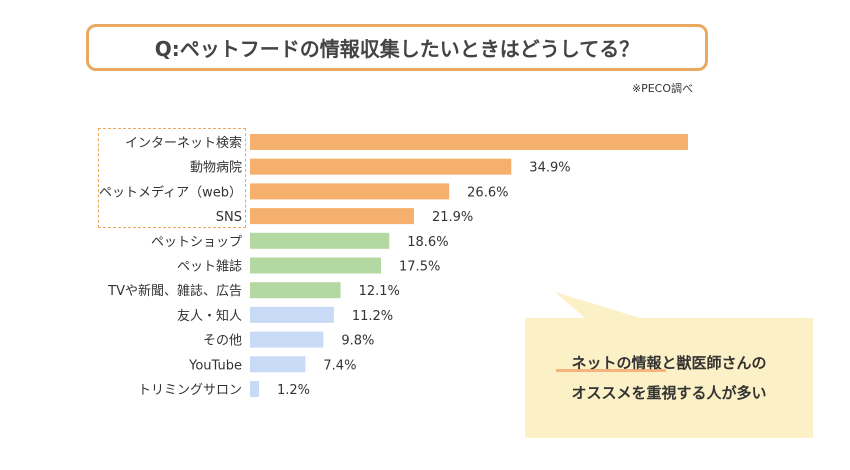  I want to click on category-label-2: ペットメディア（web）, so click(170, 192).